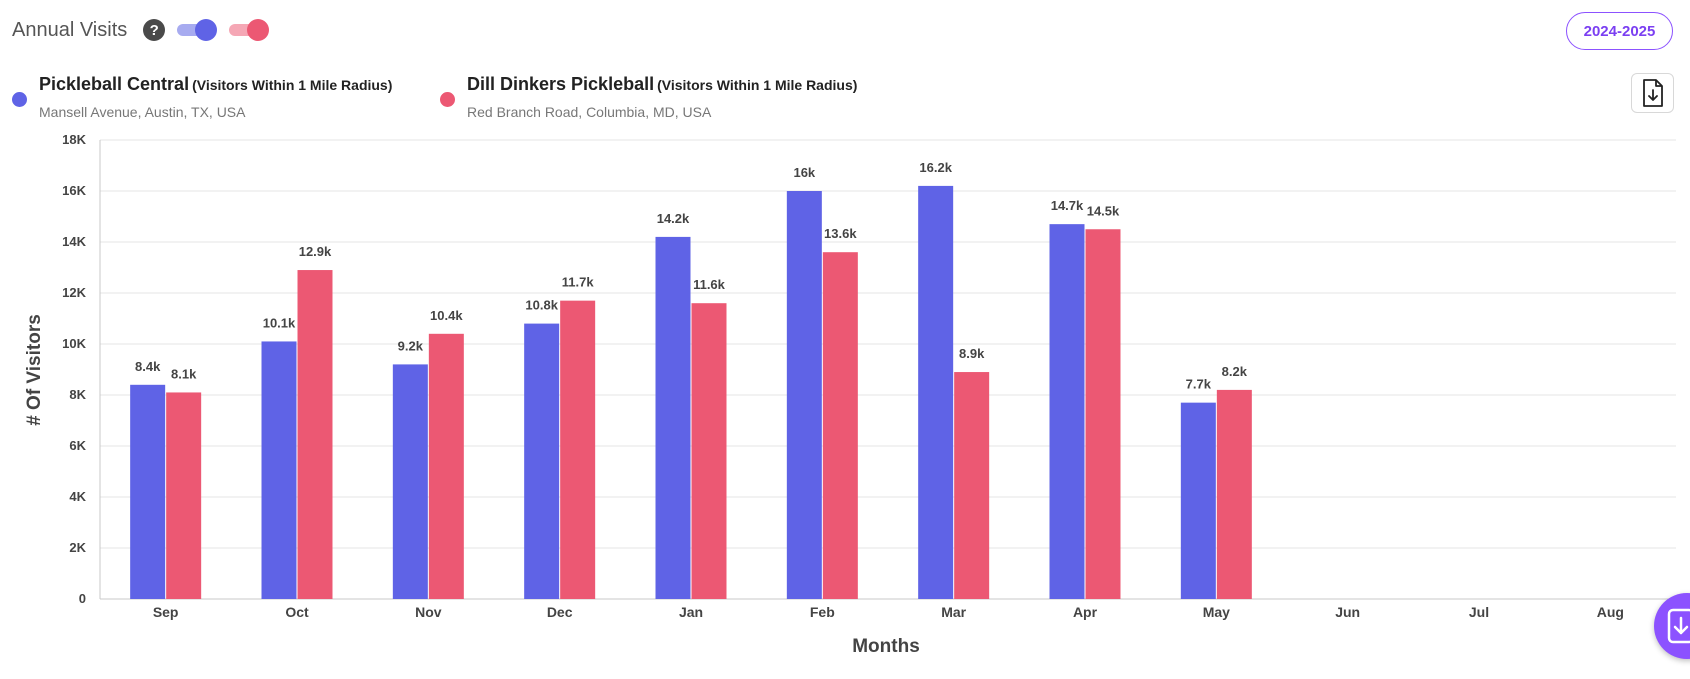 The width and height of the screenshot is (1690, 679). I want to click on data-label: 7.7k, so click(1199, 384).